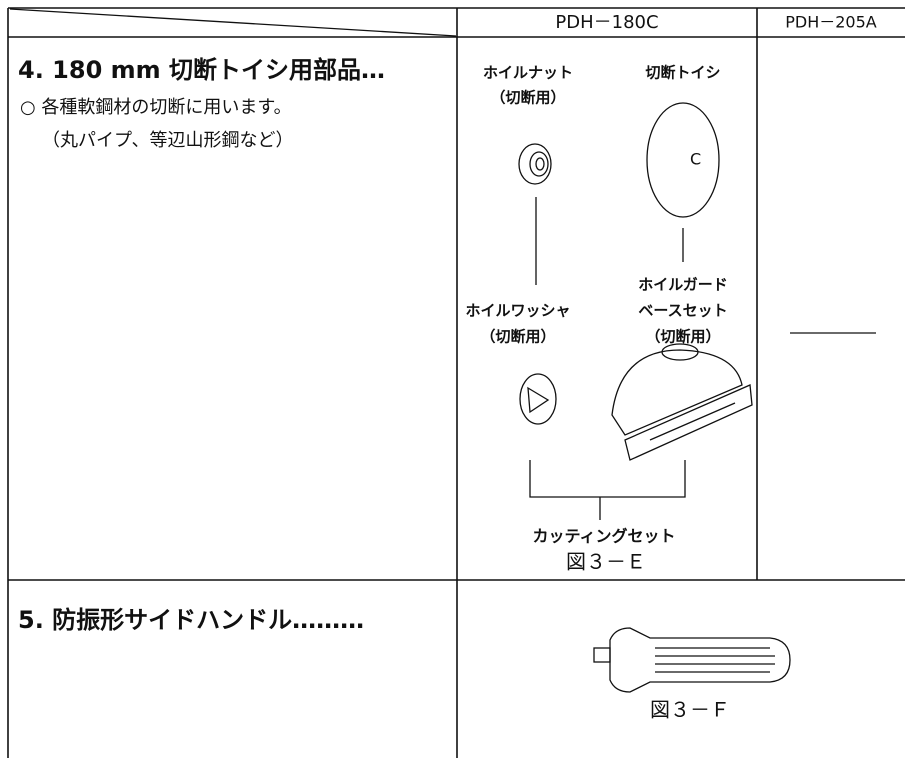 The image size is (905, 758). I want to click on cutting-disc-illustration: C, so click(683, 160).